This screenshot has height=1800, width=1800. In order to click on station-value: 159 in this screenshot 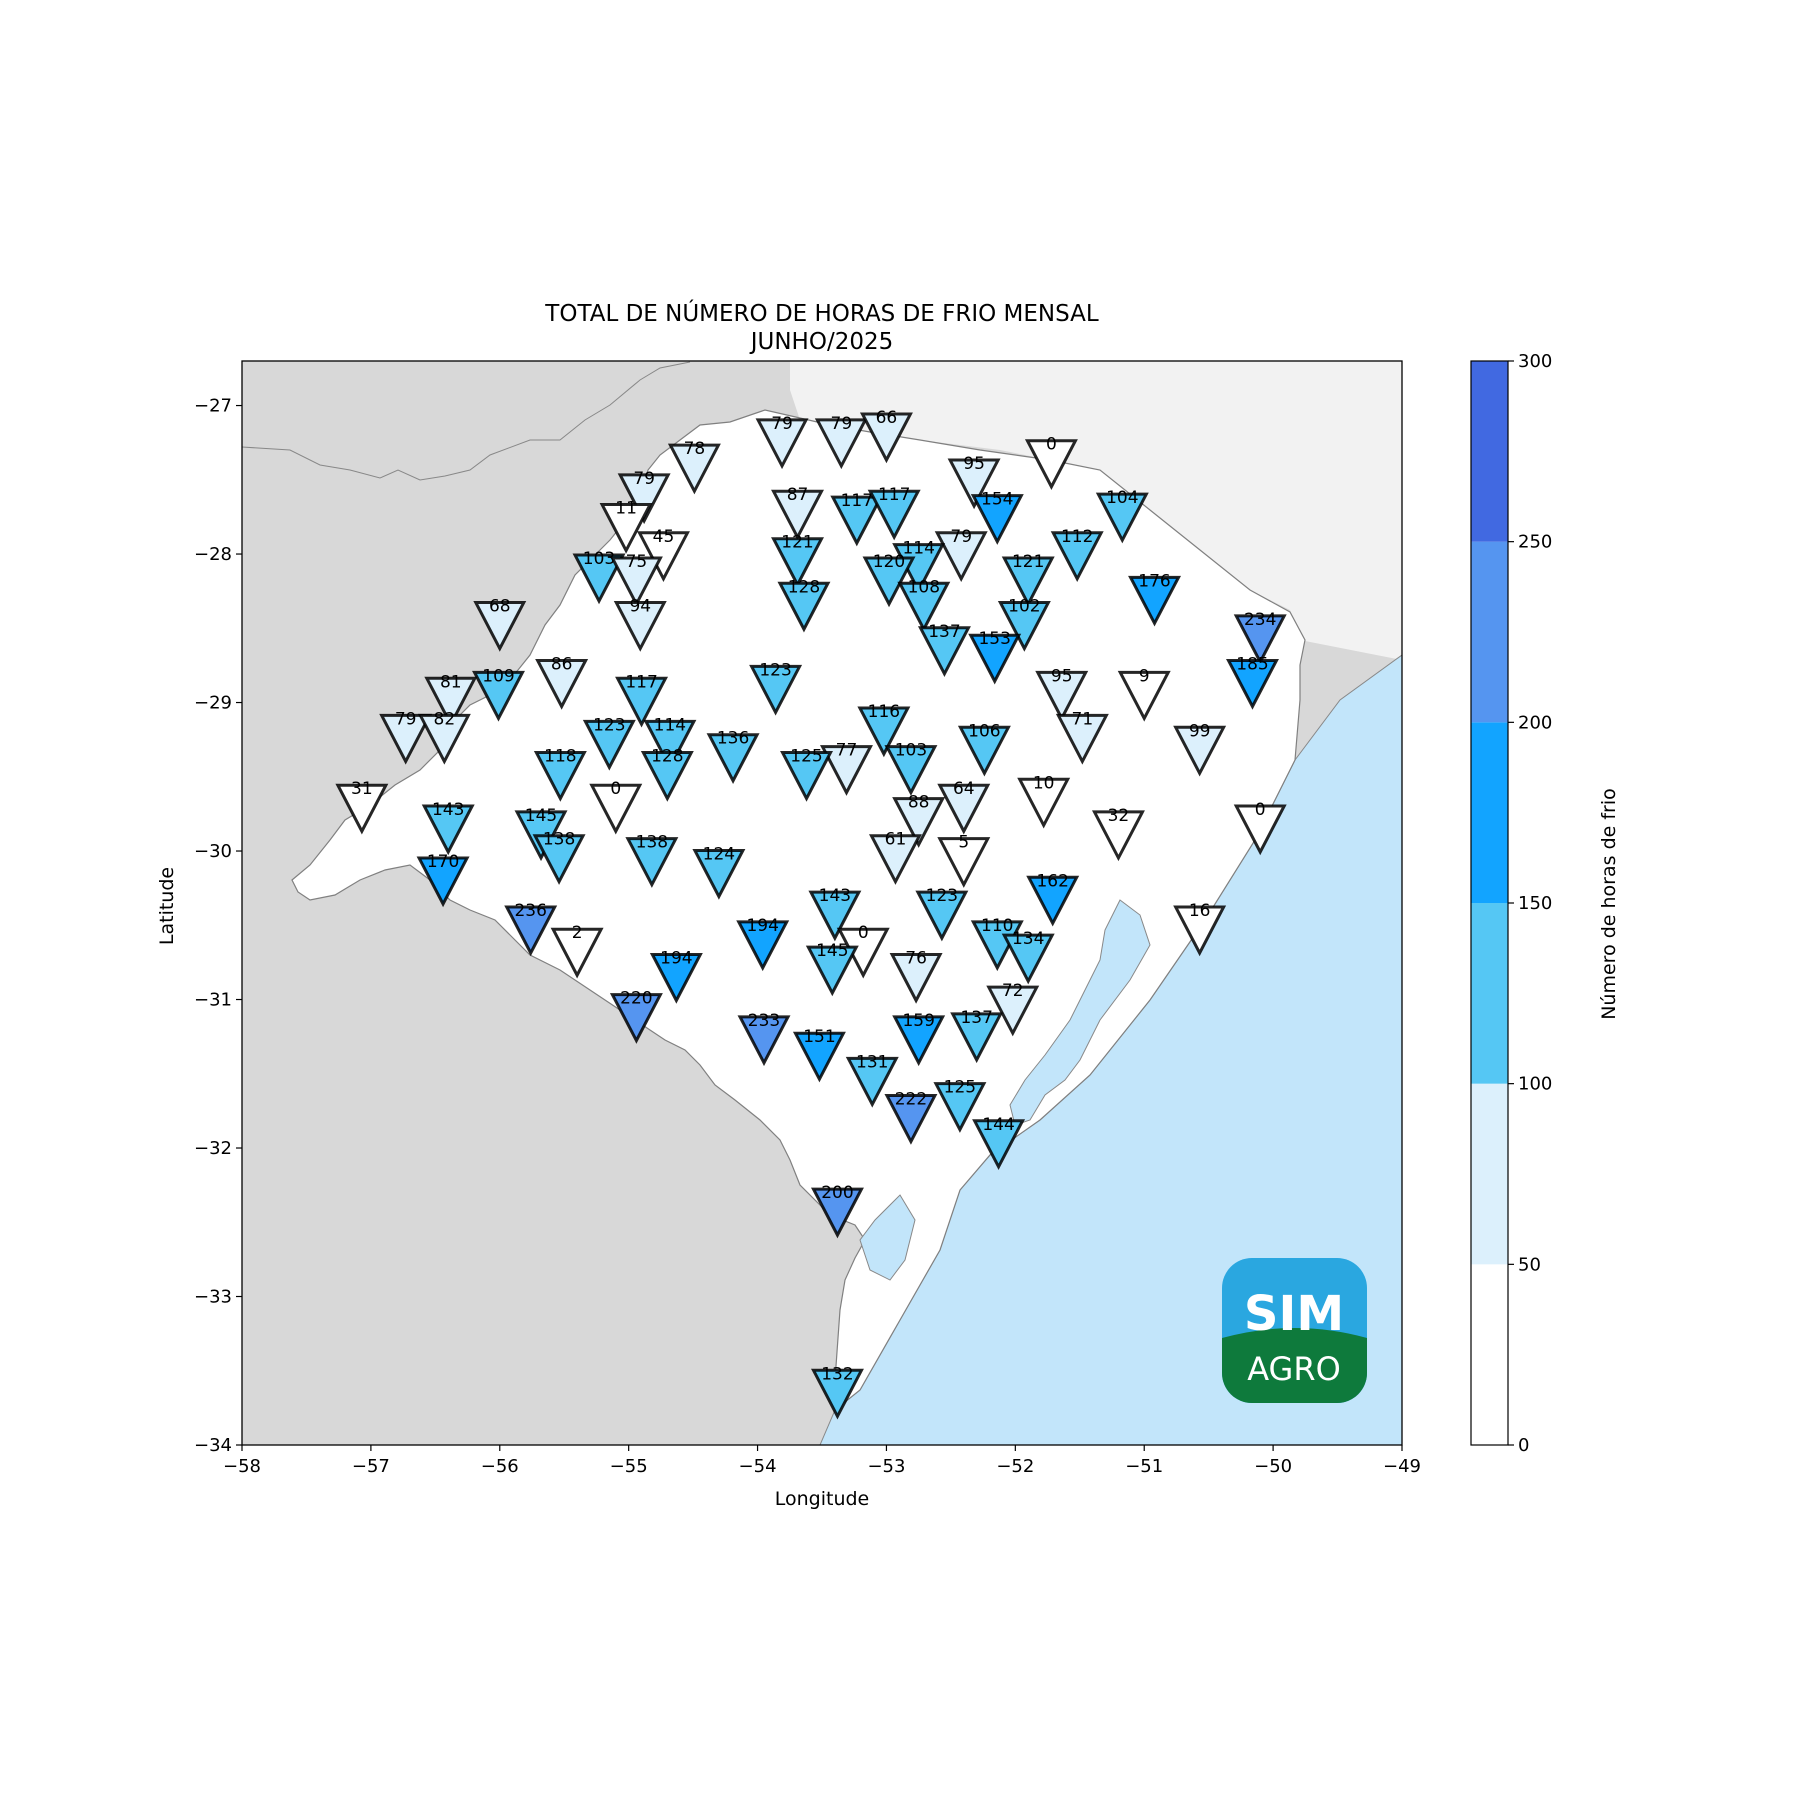, I will do `click(918, 1021)`.